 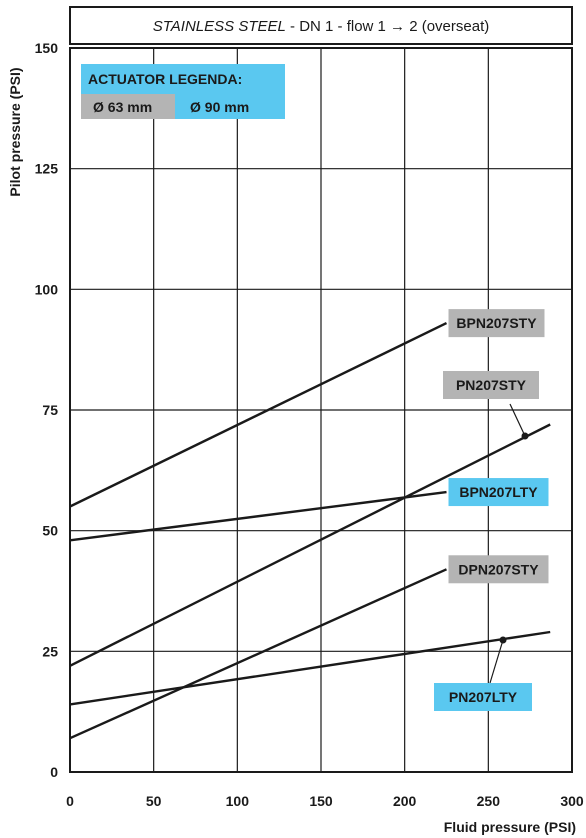 What do you see at coordinates (572, 801) in the screenshot?
I see `x-tick-label: 300` at bounding box center [572, 801].